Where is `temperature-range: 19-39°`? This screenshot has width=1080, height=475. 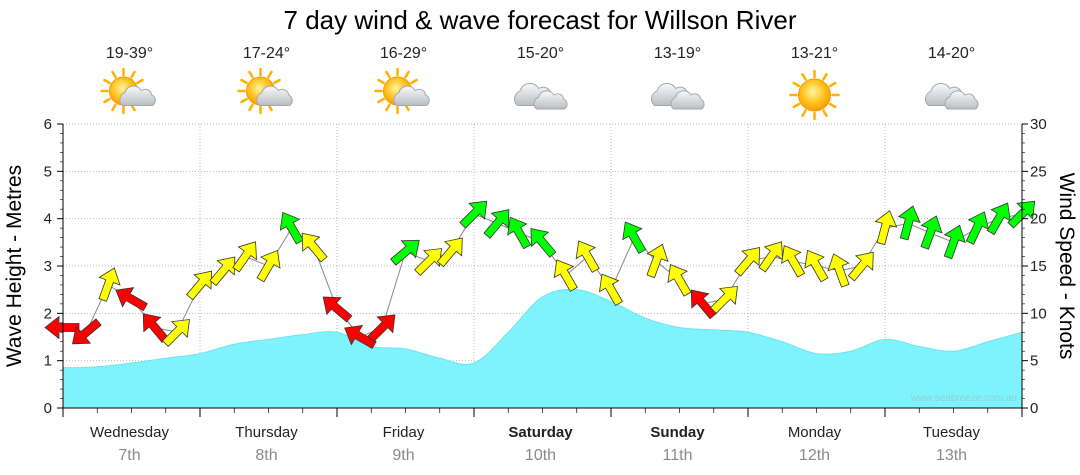 temperature-range: 19-39° is located at coordinates (129, 53).